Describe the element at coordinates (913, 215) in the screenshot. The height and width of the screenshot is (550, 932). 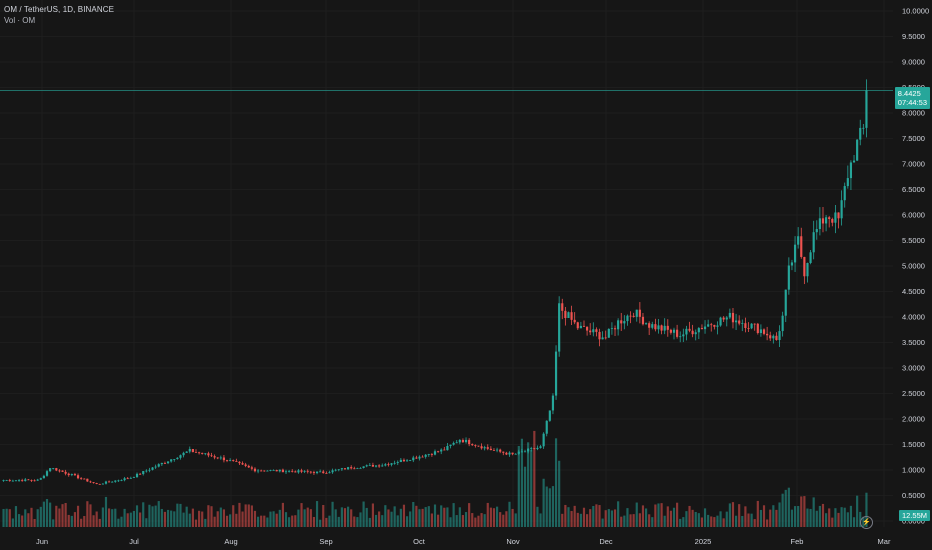
I see `price-tick-label: 6.0000` at that location.